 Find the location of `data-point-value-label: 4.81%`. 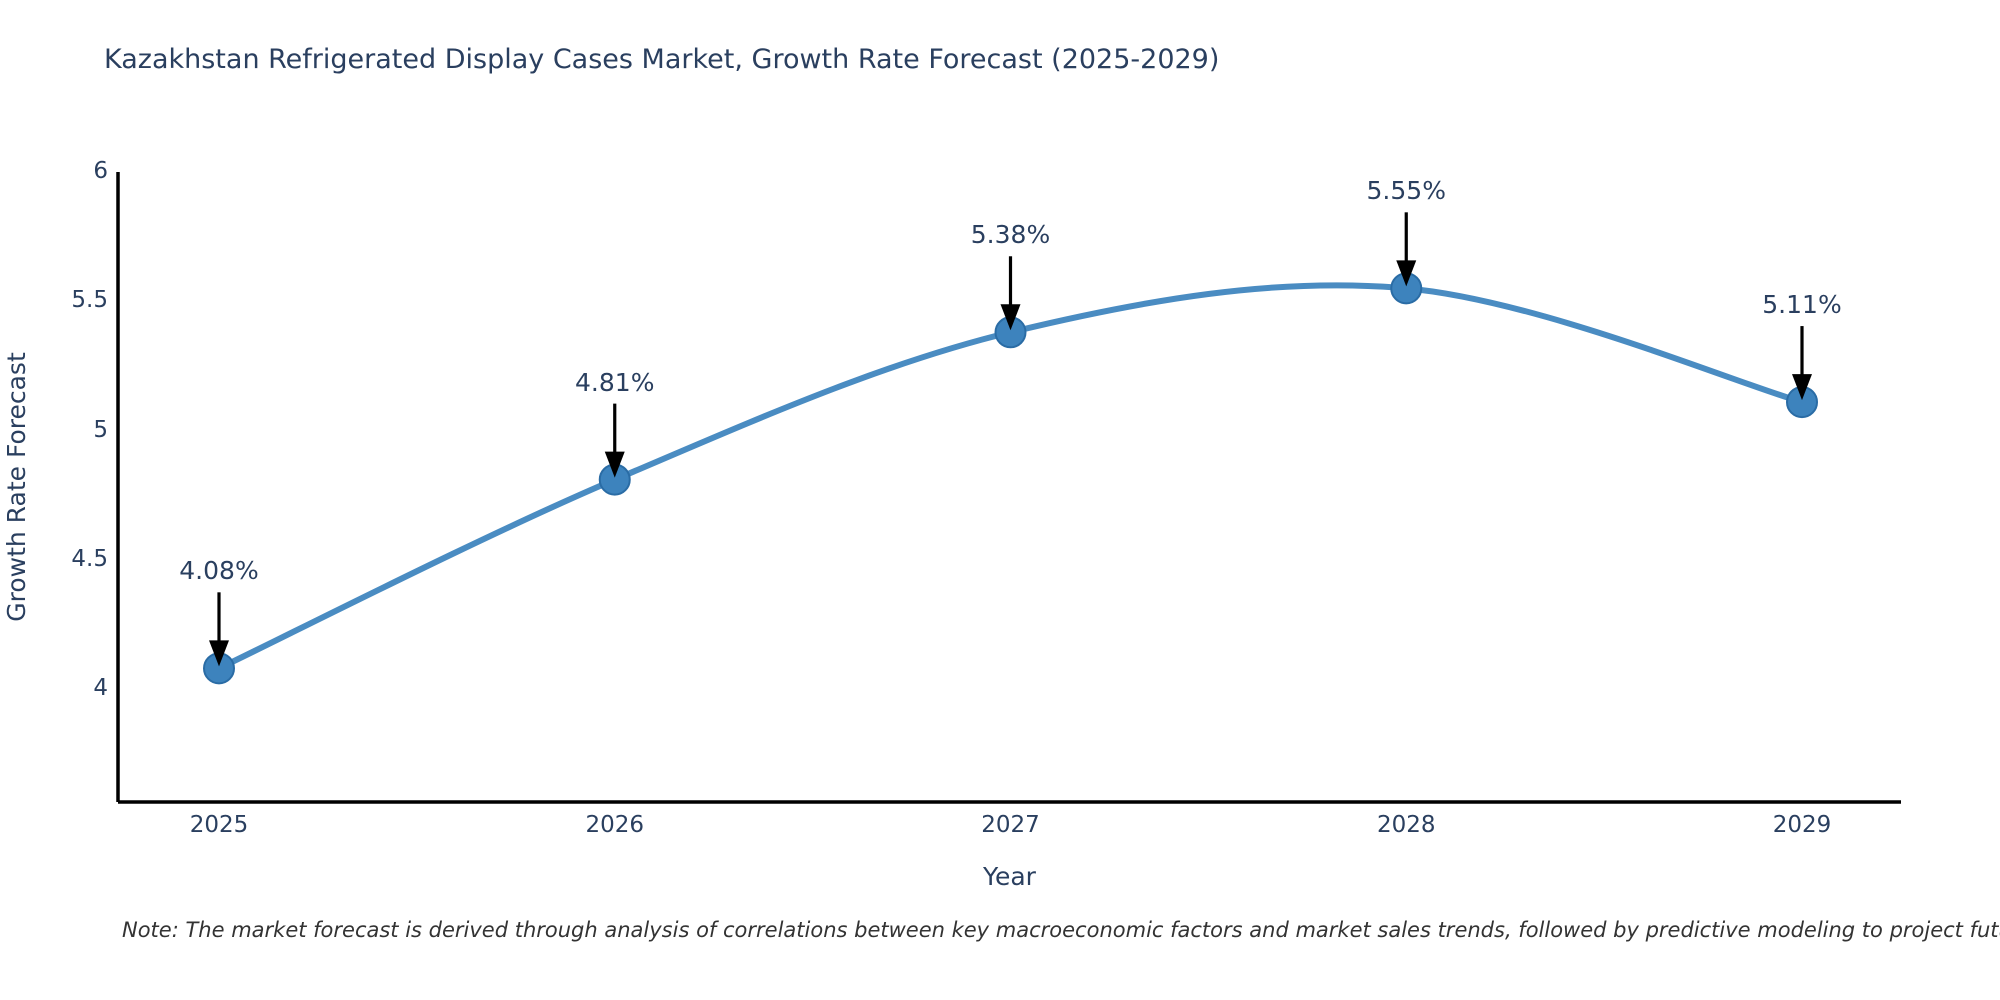

data-point-value-label: 4.81% is located at coordinates (615, 382).